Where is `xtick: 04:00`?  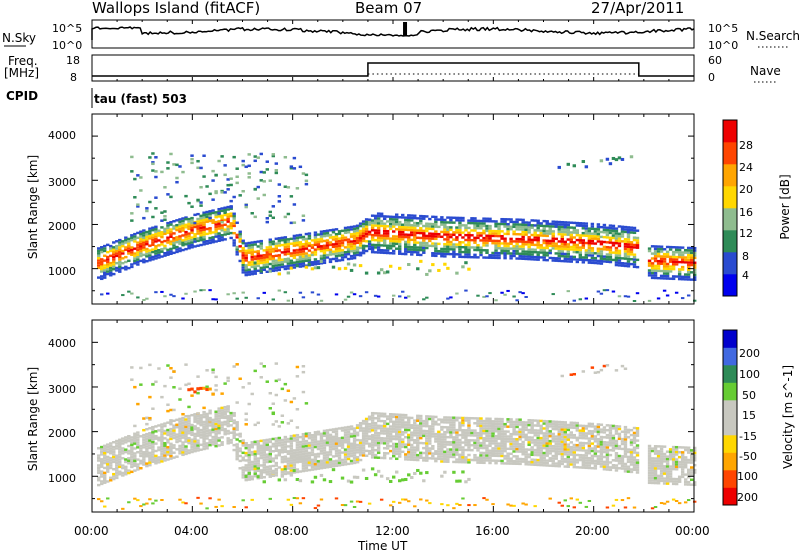 xtick: 04:00 is located at coordinates (191, 531).